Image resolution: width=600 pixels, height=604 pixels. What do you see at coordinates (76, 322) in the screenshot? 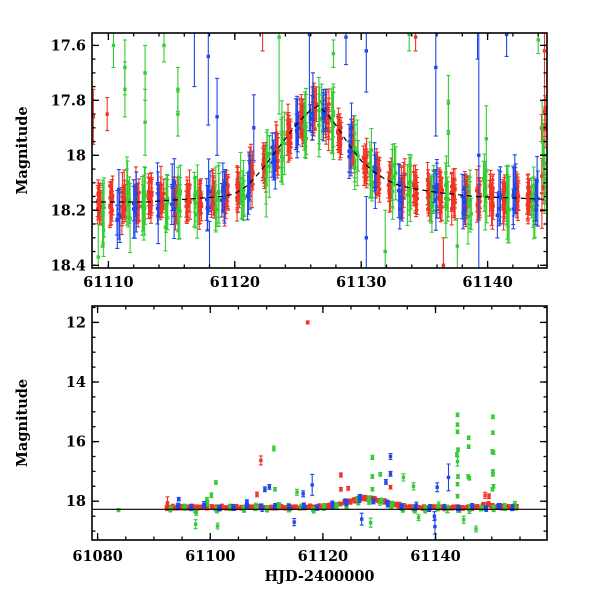
I see `y-tick-label: 12` at bounding box center [76, 322].